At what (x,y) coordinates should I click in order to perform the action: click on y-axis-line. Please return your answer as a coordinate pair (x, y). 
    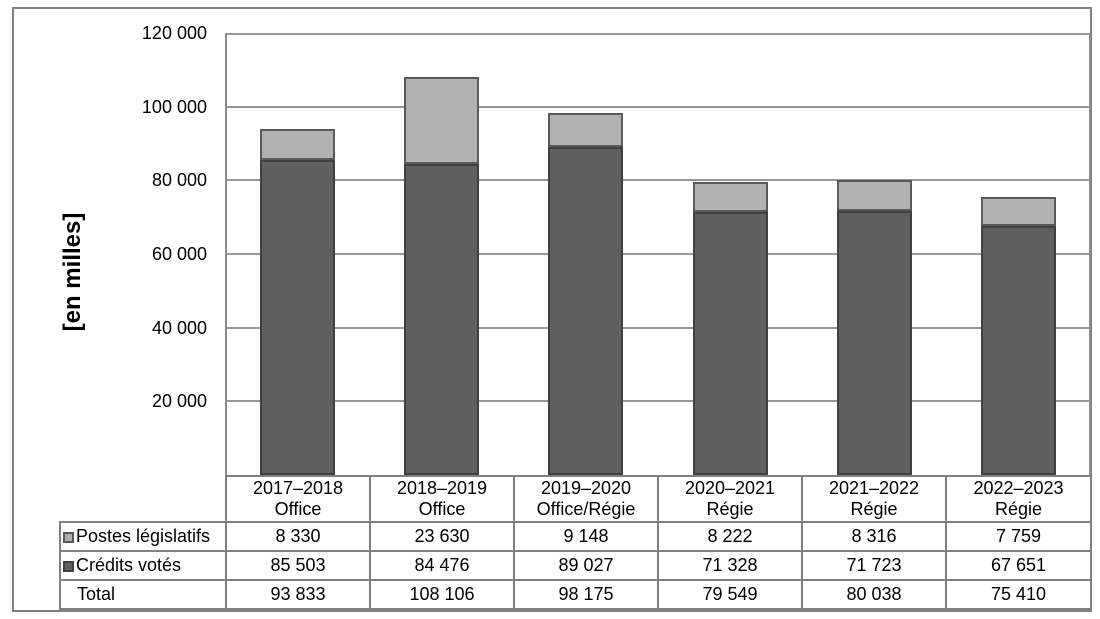
    Looking at the image, I should click on (226, 254).